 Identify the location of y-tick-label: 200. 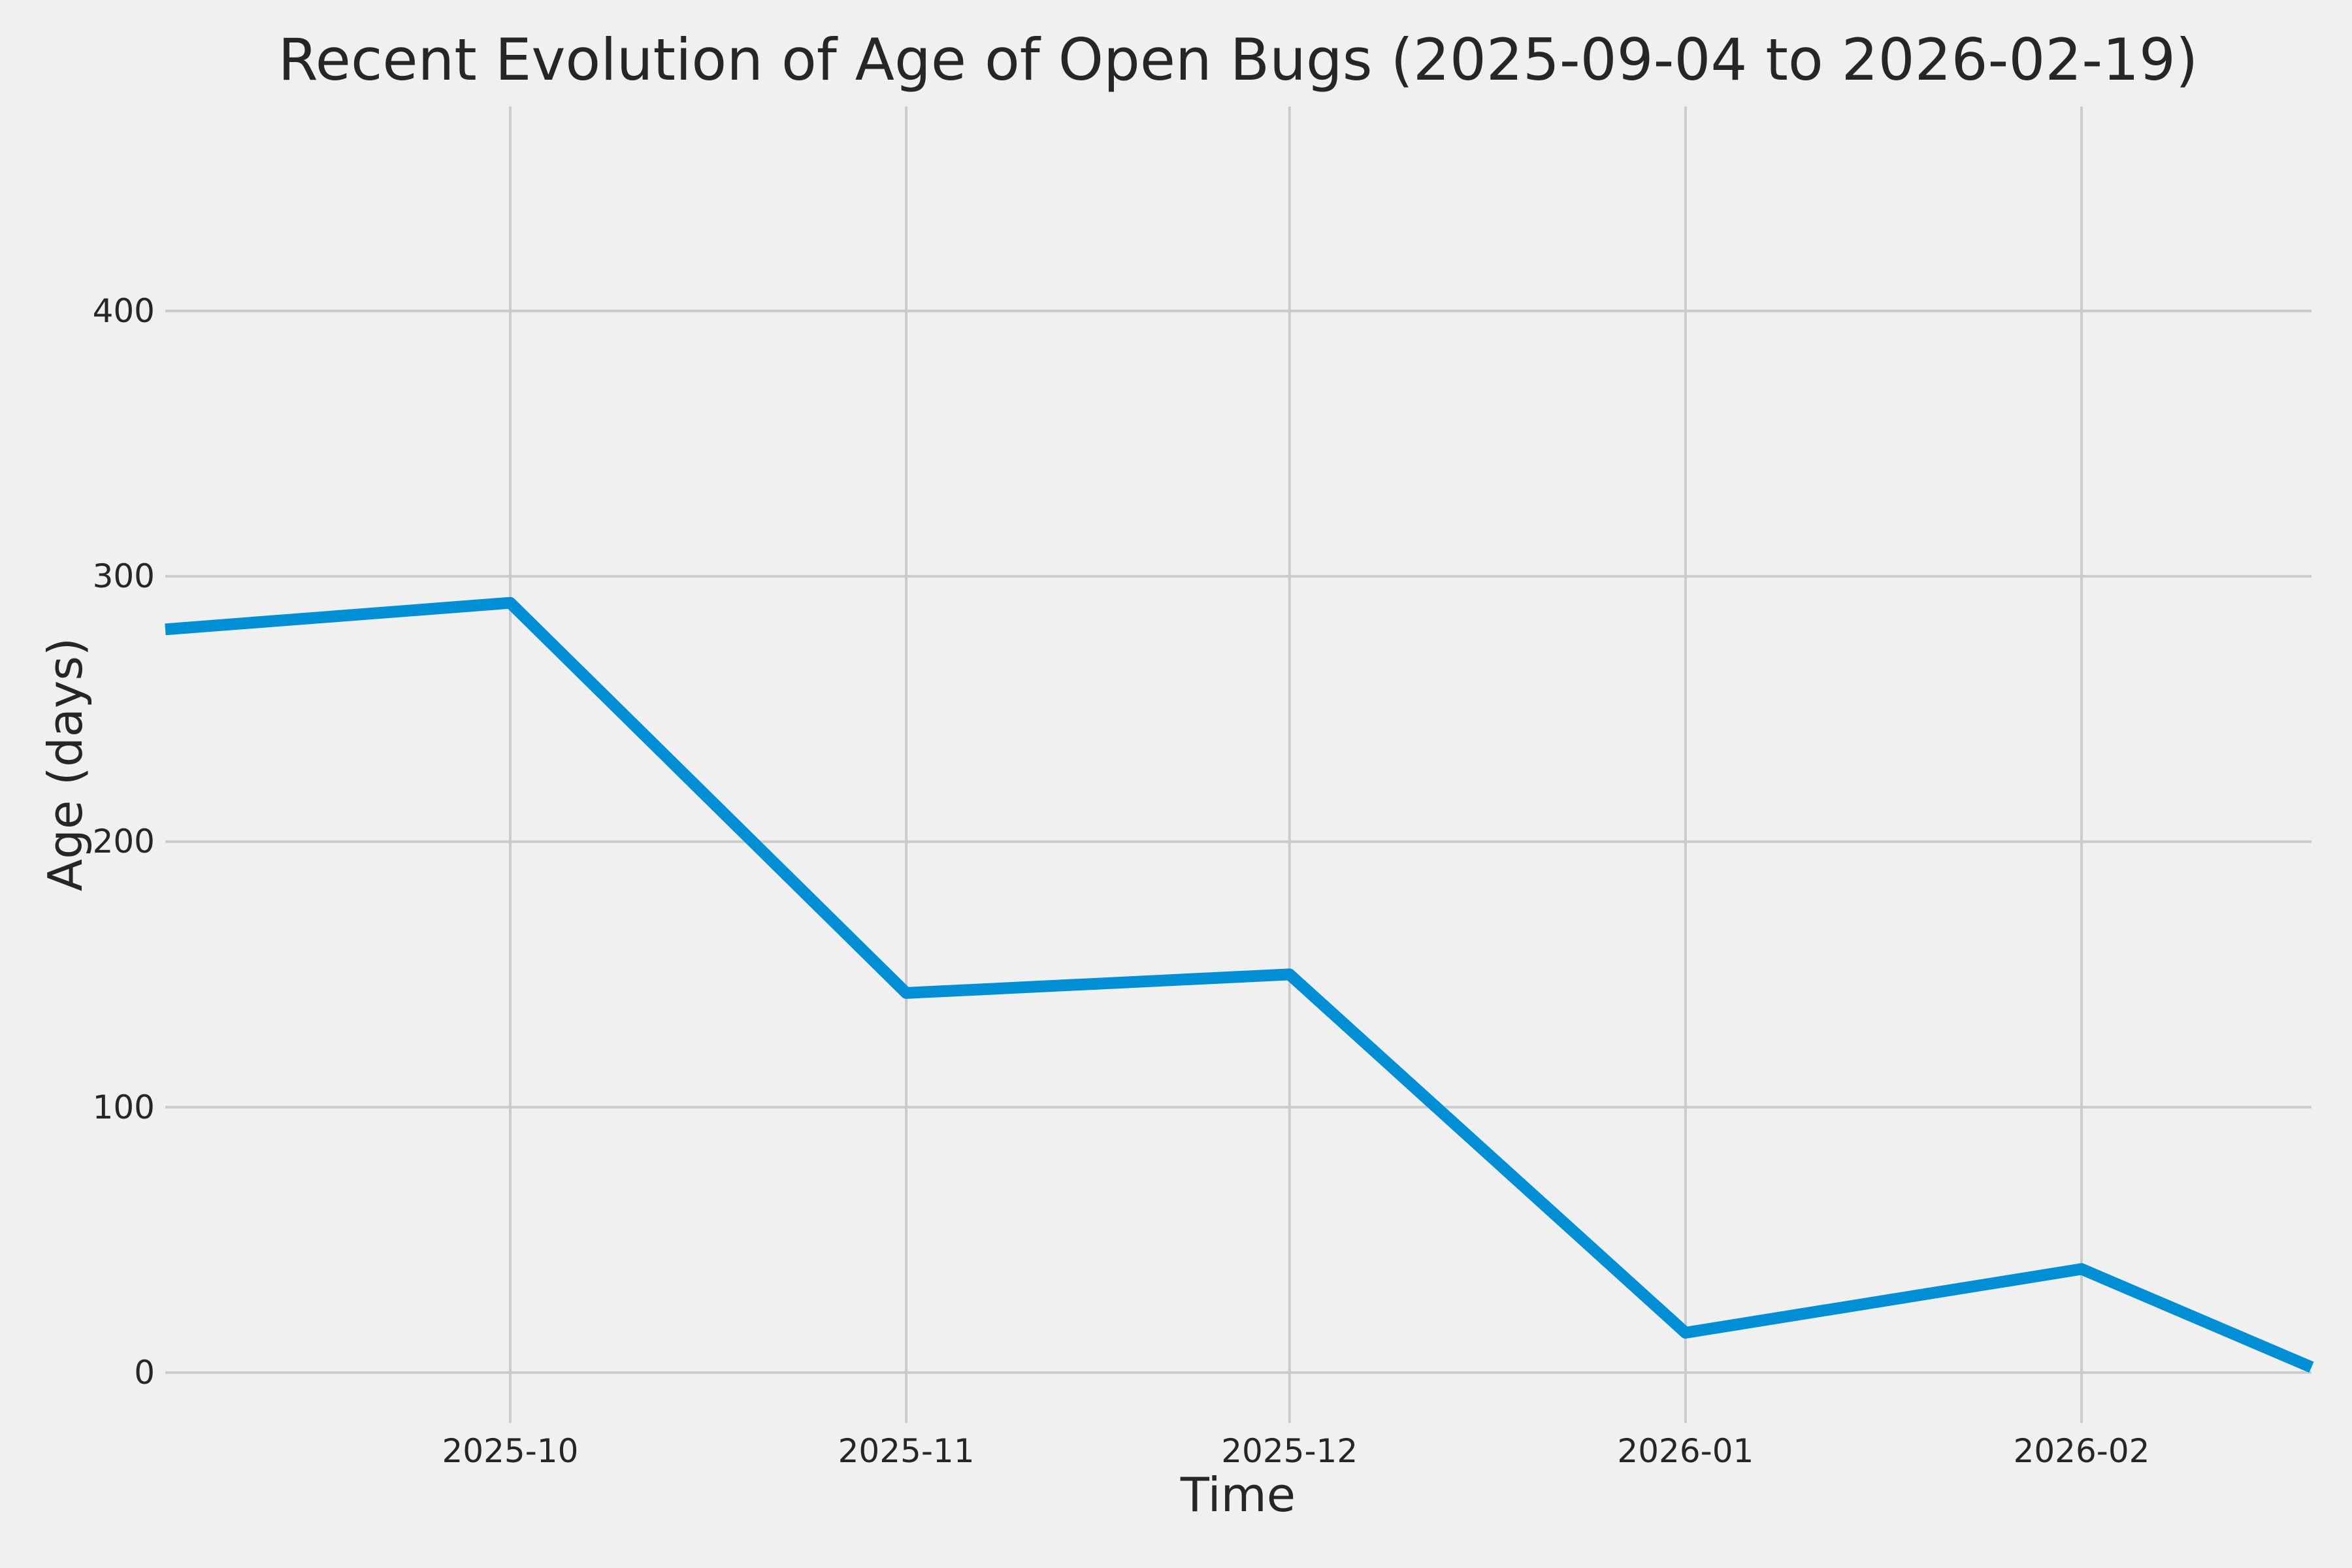
(123, 842).